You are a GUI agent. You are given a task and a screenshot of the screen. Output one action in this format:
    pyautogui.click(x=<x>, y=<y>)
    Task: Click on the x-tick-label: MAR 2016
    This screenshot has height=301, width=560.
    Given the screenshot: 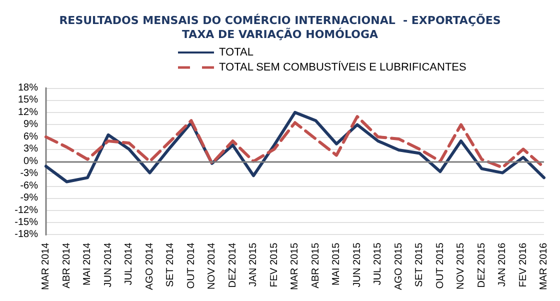 What is the action you would take?
    pyautogui.click(x=544, y=266)
    